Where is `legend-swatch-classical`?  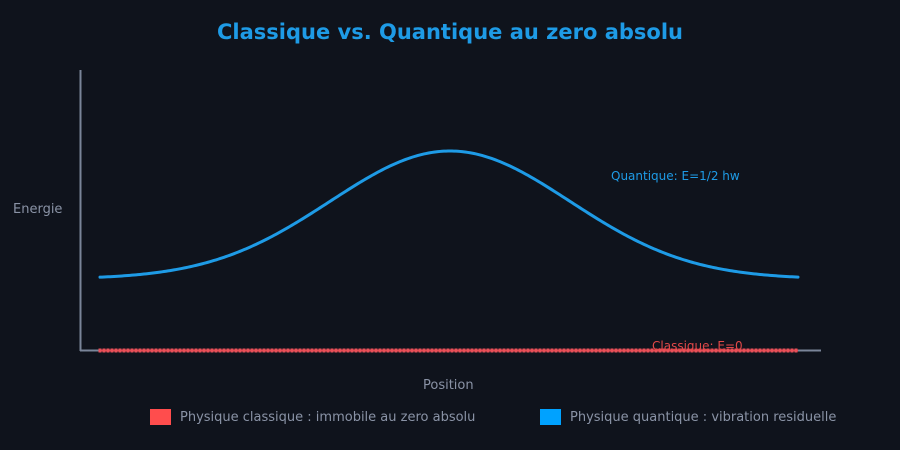
legend-swatch-classical is located at coordinates (160, 417).